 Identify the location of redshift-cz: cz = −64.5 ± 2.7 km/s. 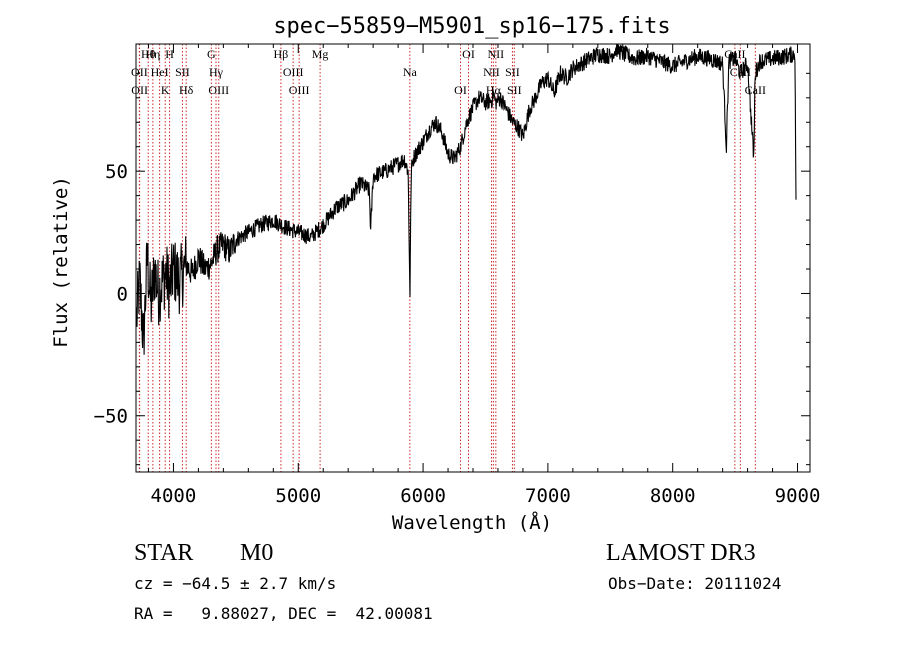
(235, 583).